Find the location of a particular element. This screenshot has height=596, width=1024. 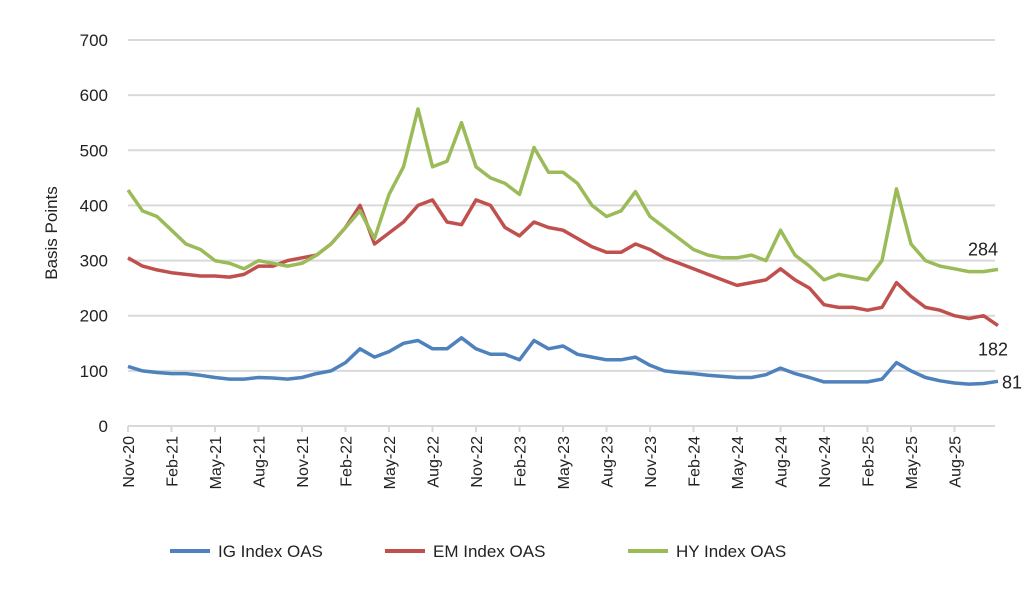

x-tick-label: Nov-23 is located at coordinates (651, 462).